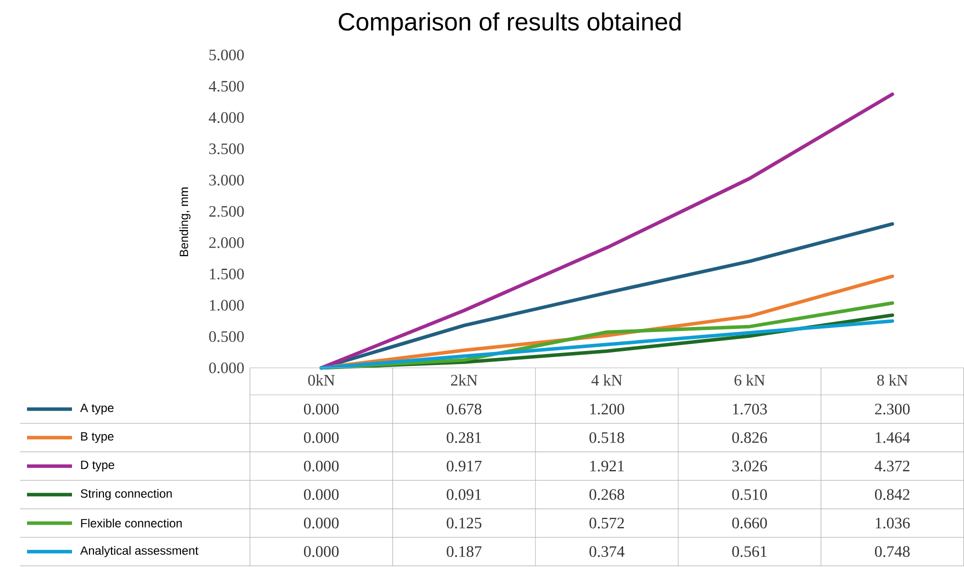 Image resolution: width=964 pixels, height=567 pixels. Describe the element at coordinates (226, 336) in the screenshot. I see `y-tick-label: 0.500` at that location.